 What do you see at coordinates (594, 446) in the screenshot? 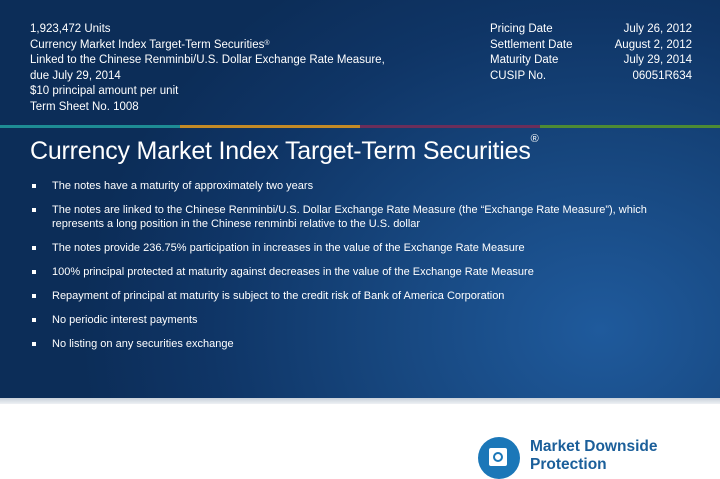
I see `badge-line-1: Market Downside` at bounding box center [594, 446].